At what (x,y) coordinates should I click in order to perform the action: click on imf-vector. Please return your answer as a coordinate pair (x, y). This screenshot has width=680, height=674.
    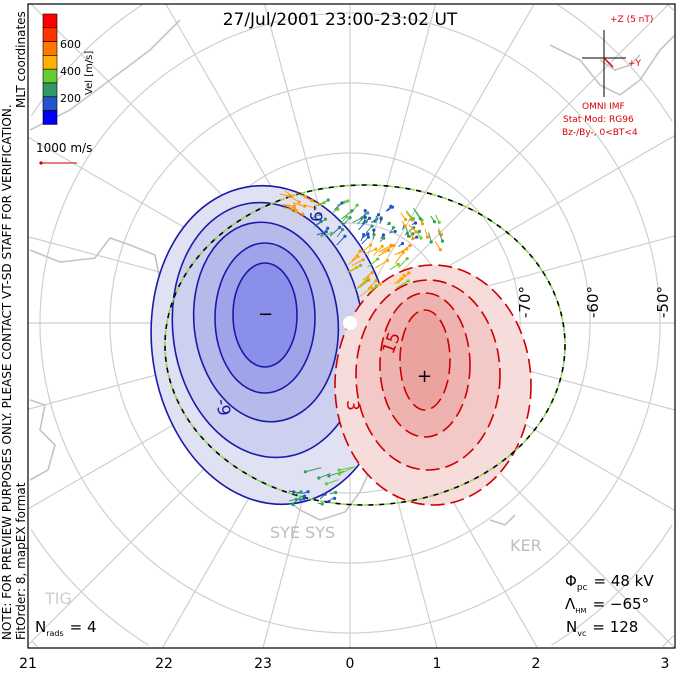
    Looking at the image, I should click on (608, 62).